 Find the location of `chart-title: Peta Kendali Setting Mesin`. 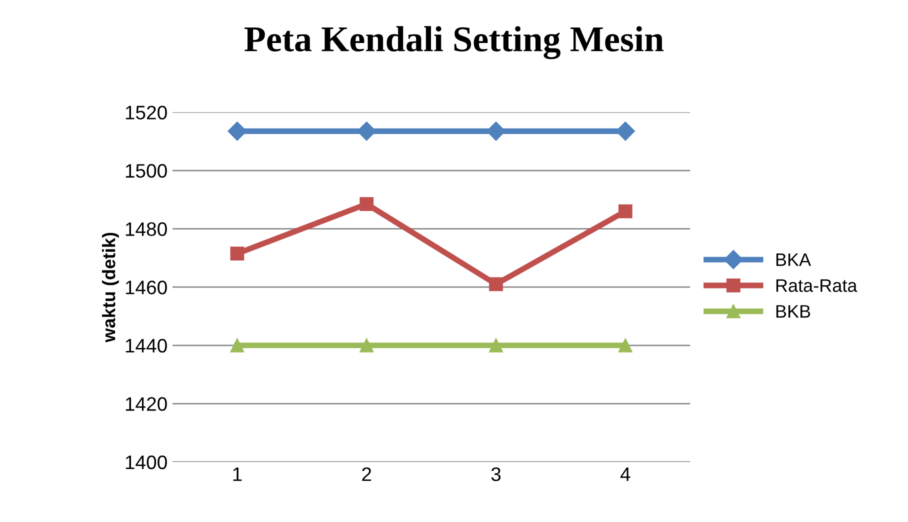

chart-title: Peta Kendali Setting Mesin is located at coordinates (454, 43).